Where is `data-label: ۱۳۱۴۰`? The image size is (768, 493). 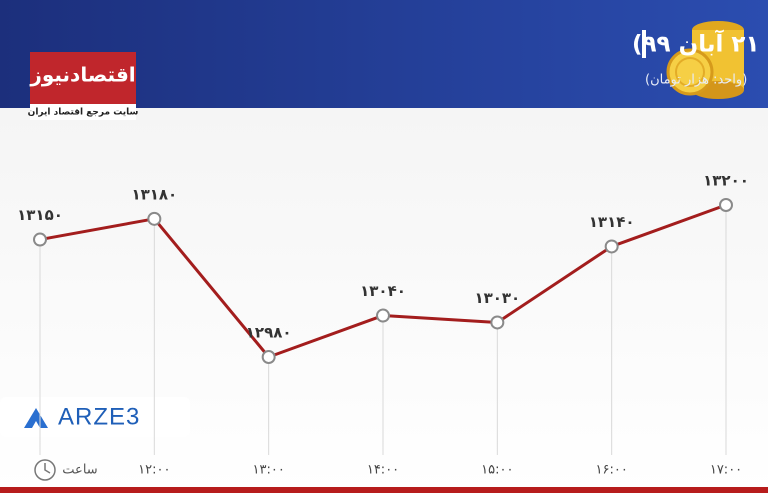
data-label: ۱۳۱۴۰ is located at coordinates (612, 222).